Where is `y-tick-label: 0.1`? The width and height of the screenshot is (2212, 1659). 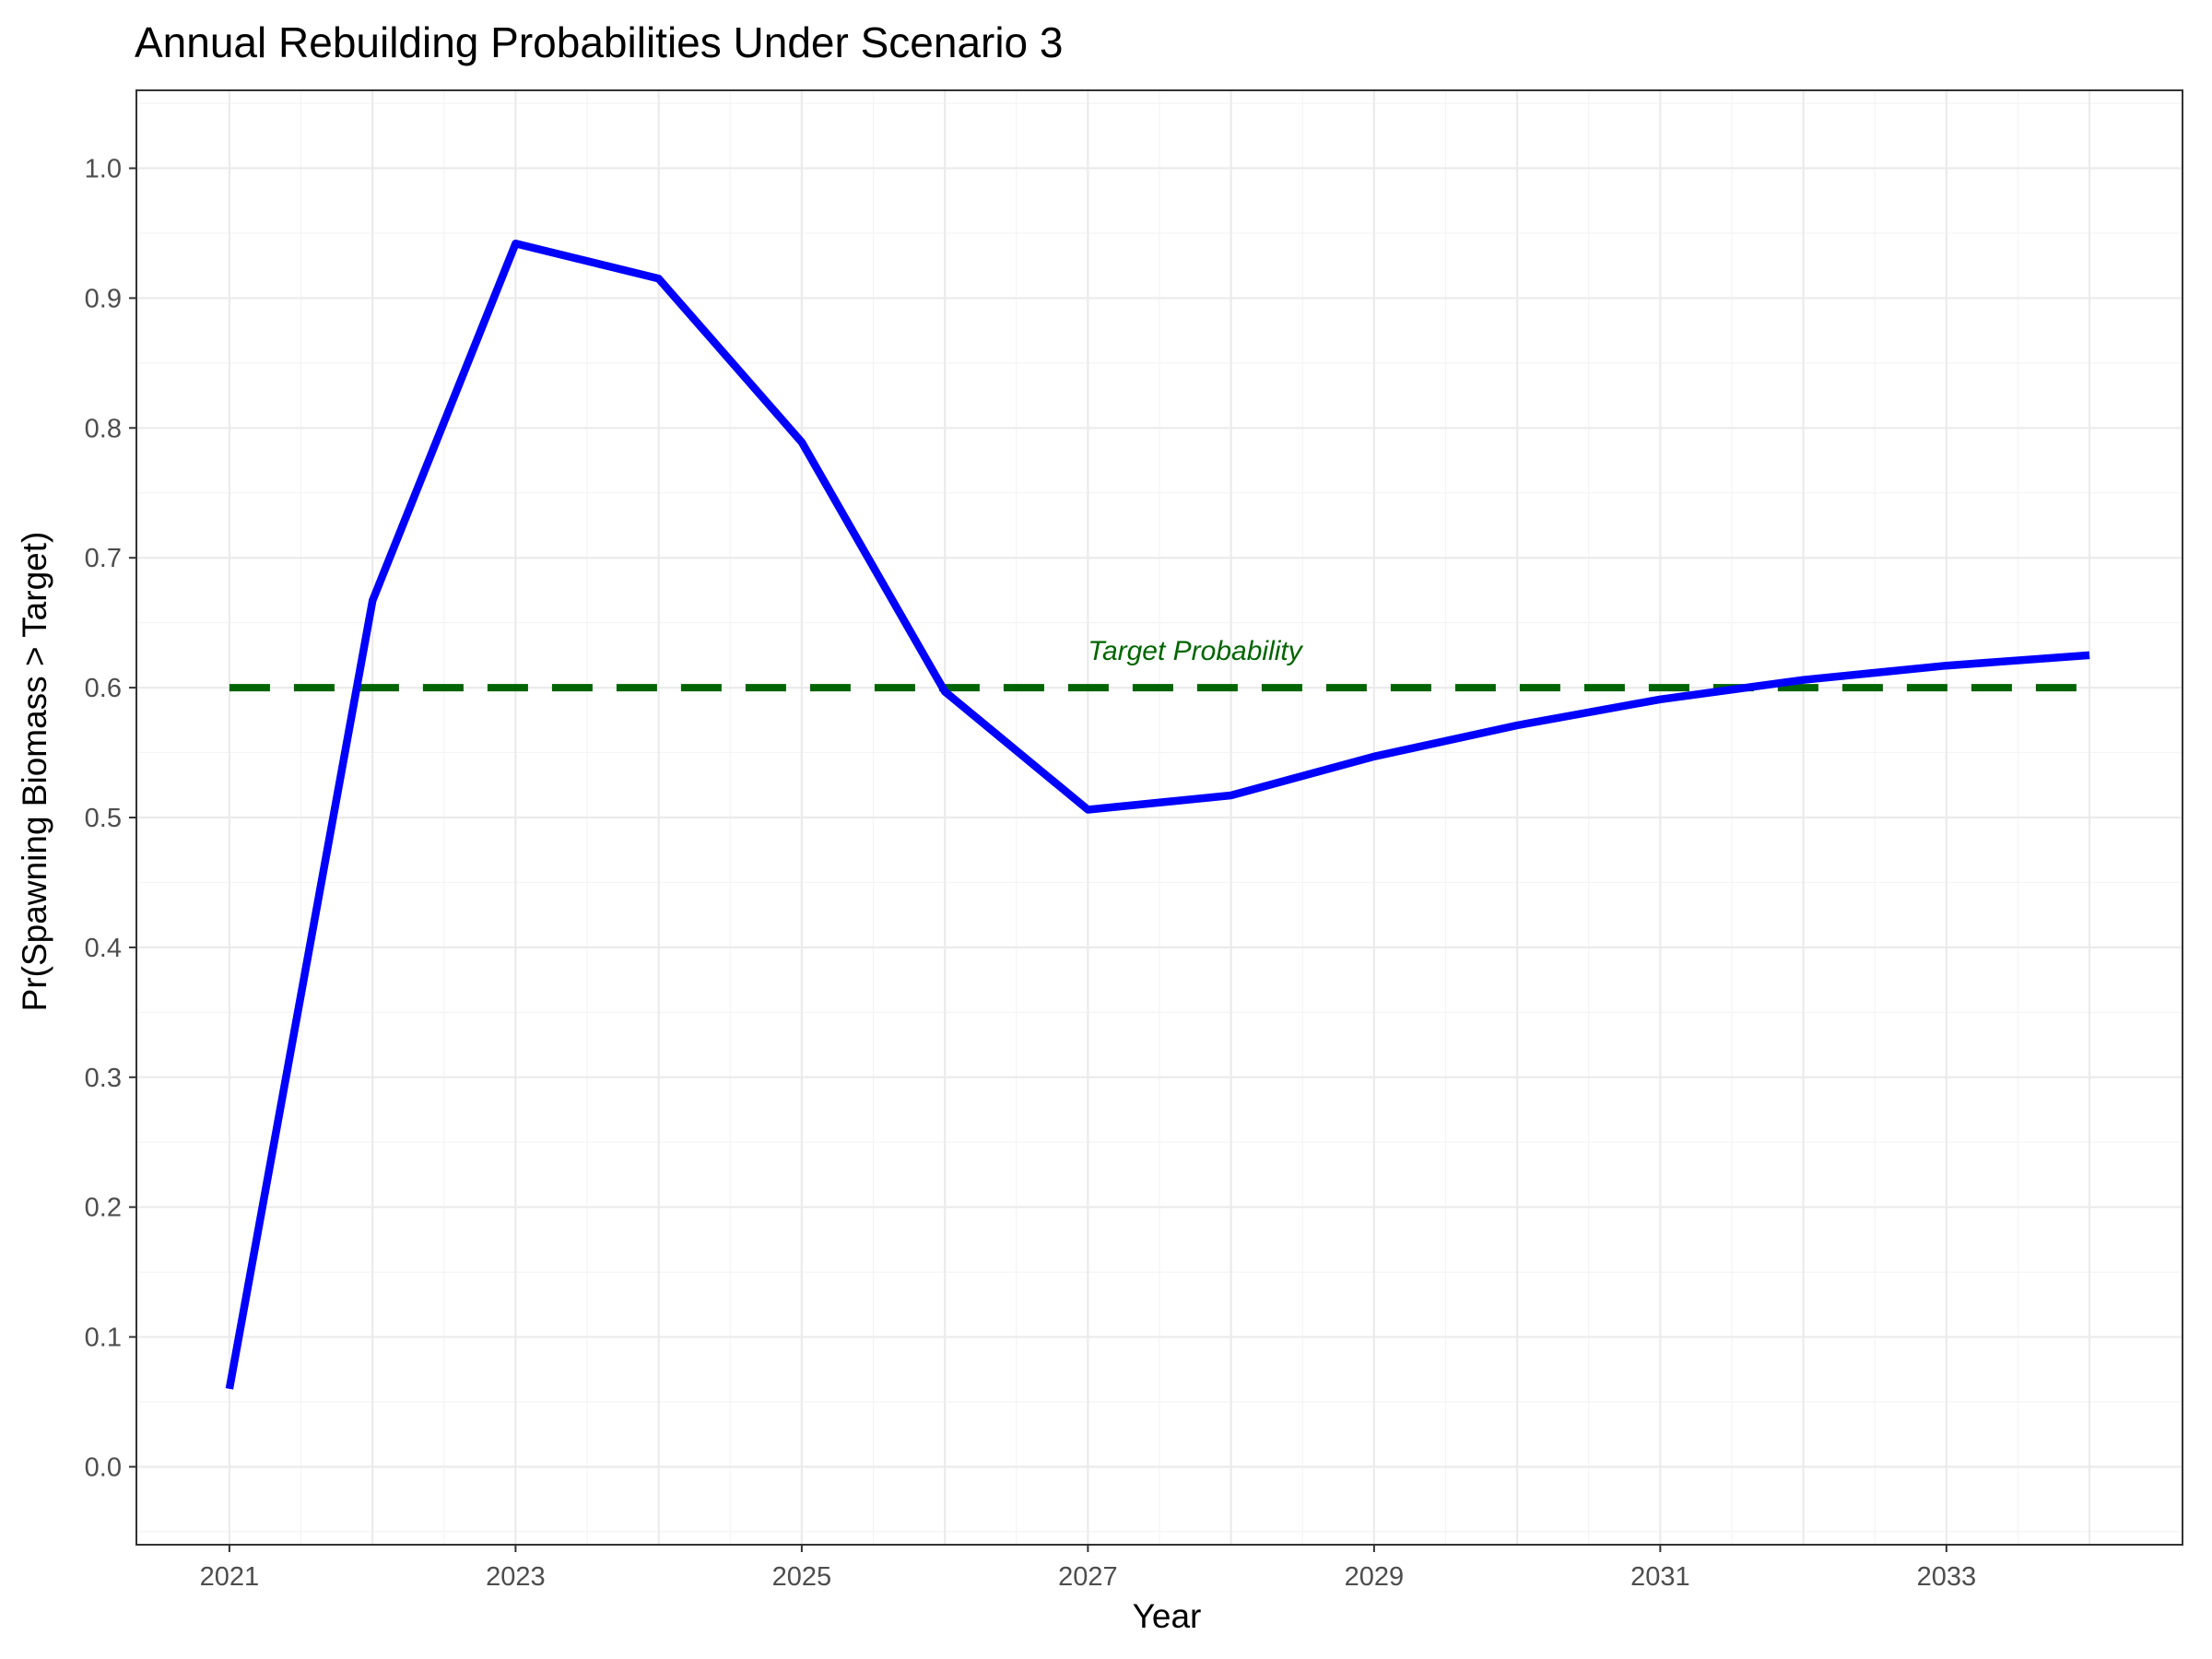 y-tick-label: 0.1 is located at coordinates (103, 1338).